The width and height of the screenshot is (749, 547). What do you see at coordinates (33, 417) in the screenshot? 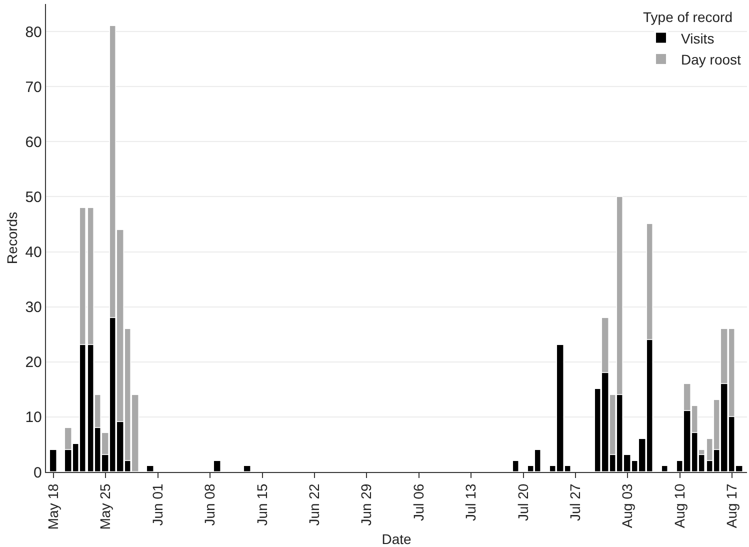
I see `y-tick-label: 10` at bounding box center [33, 417].